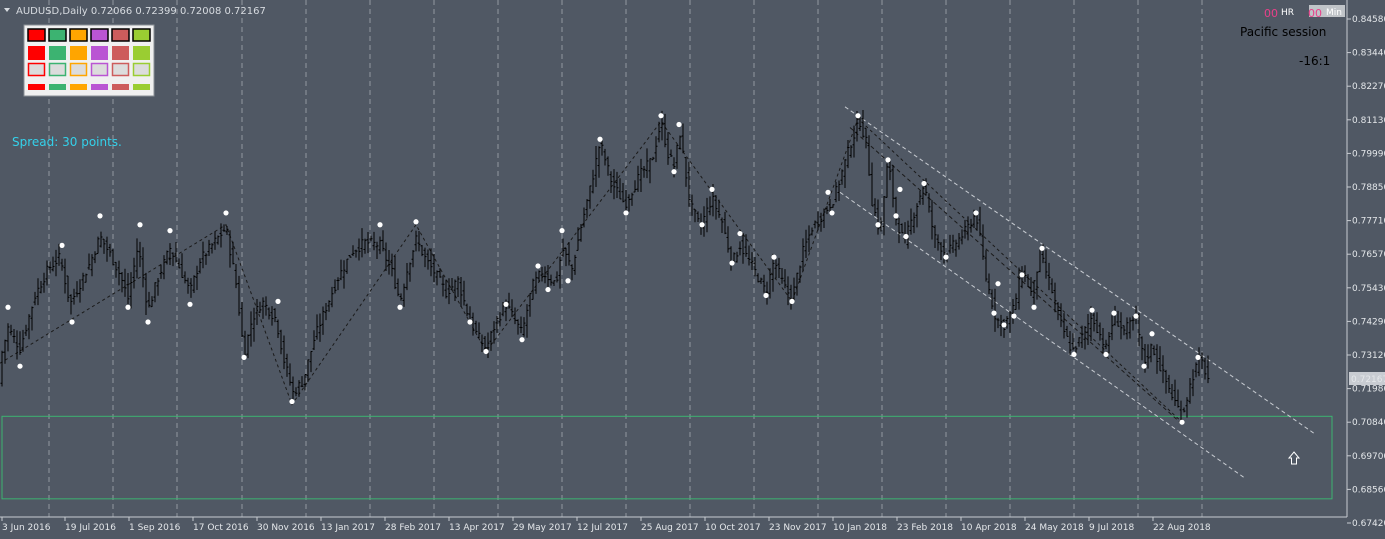  Describe the element at coordinates (1314, 61) in the screenshot. I see `session-ratio: -16:1` at that location.